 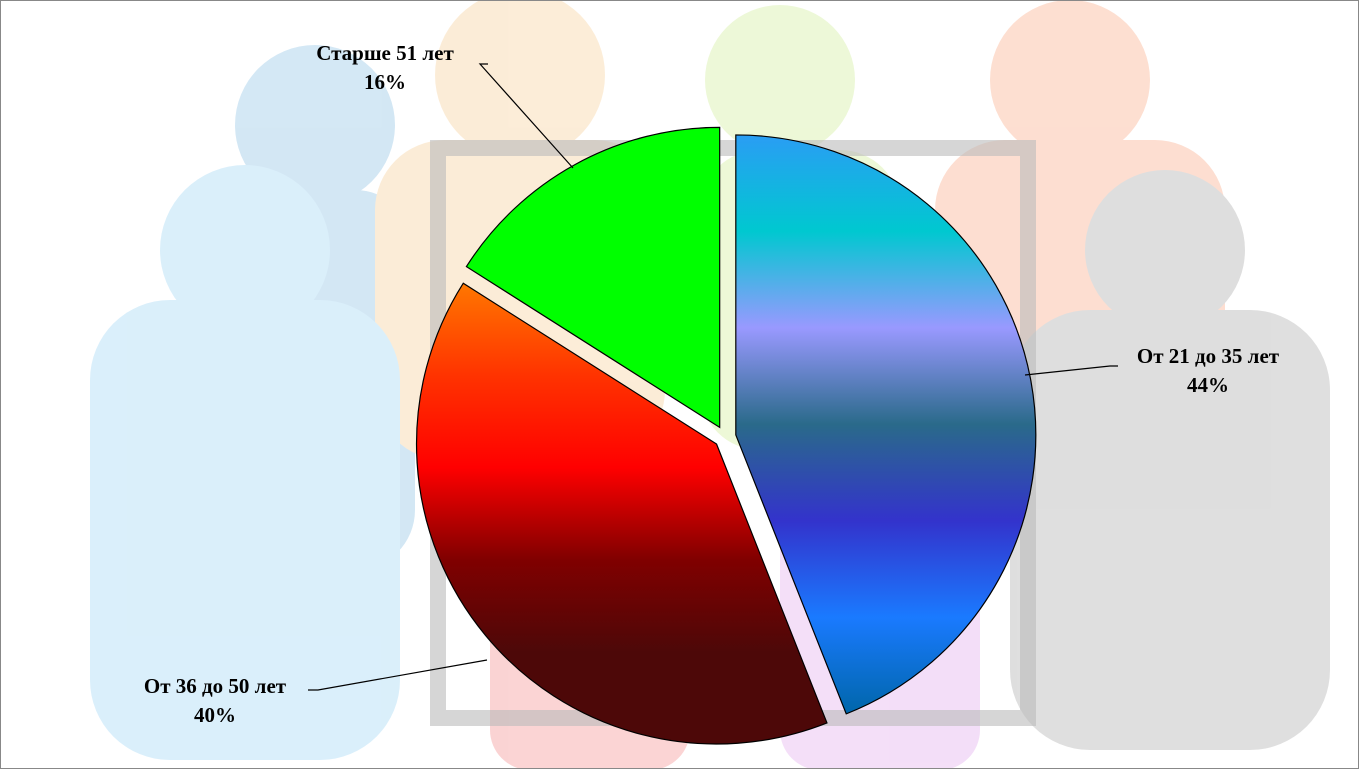 I want to click on slice-label: От 36 до 50 лет, so click(x=215, y=686).